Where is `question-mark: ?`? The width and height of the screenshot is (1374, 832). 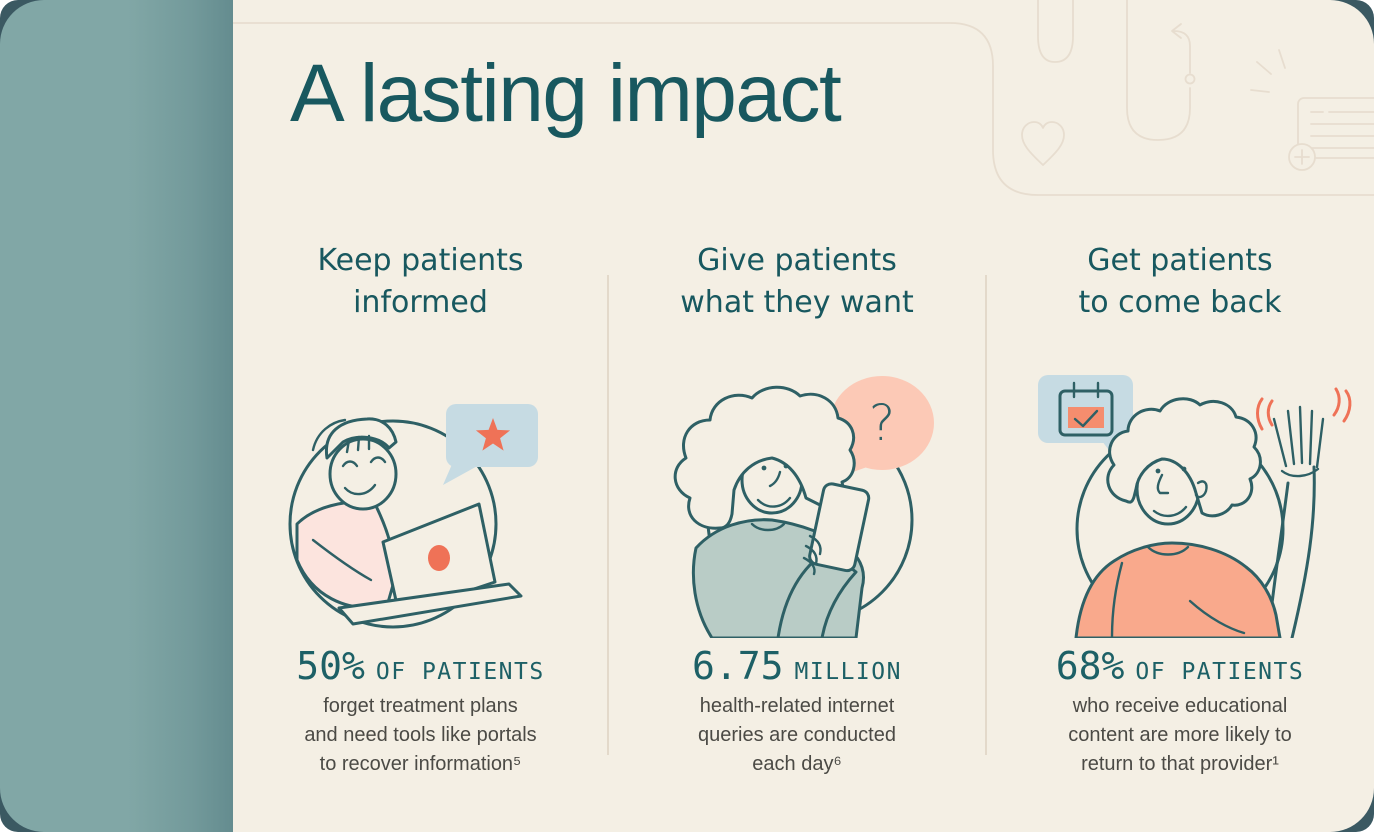 question-mark: ? is located at coordinates (882, 423).